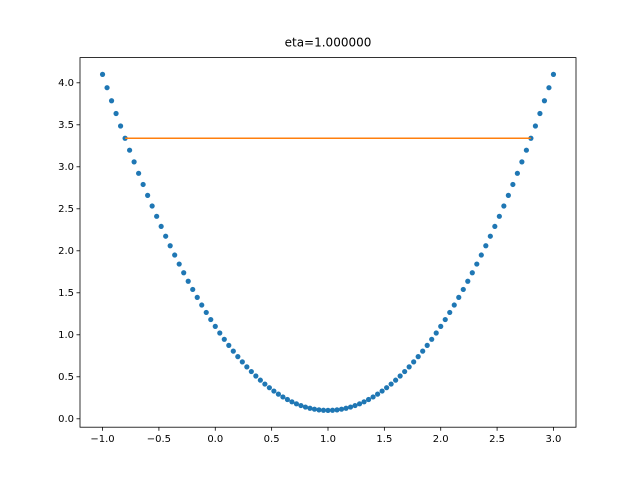 The height and width of the screenshot is (480, 640). I want to click on x-tick-label: 0.0, so click(215, 439).